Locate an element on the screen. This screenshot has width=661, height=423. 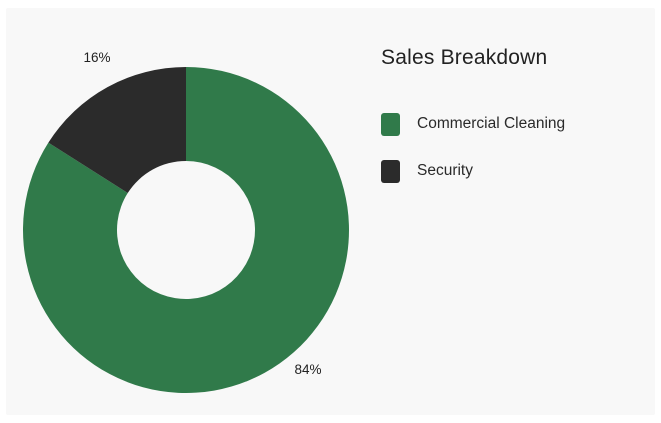
chart-title: Sales Breakdown is located at coordinates (464, 57).